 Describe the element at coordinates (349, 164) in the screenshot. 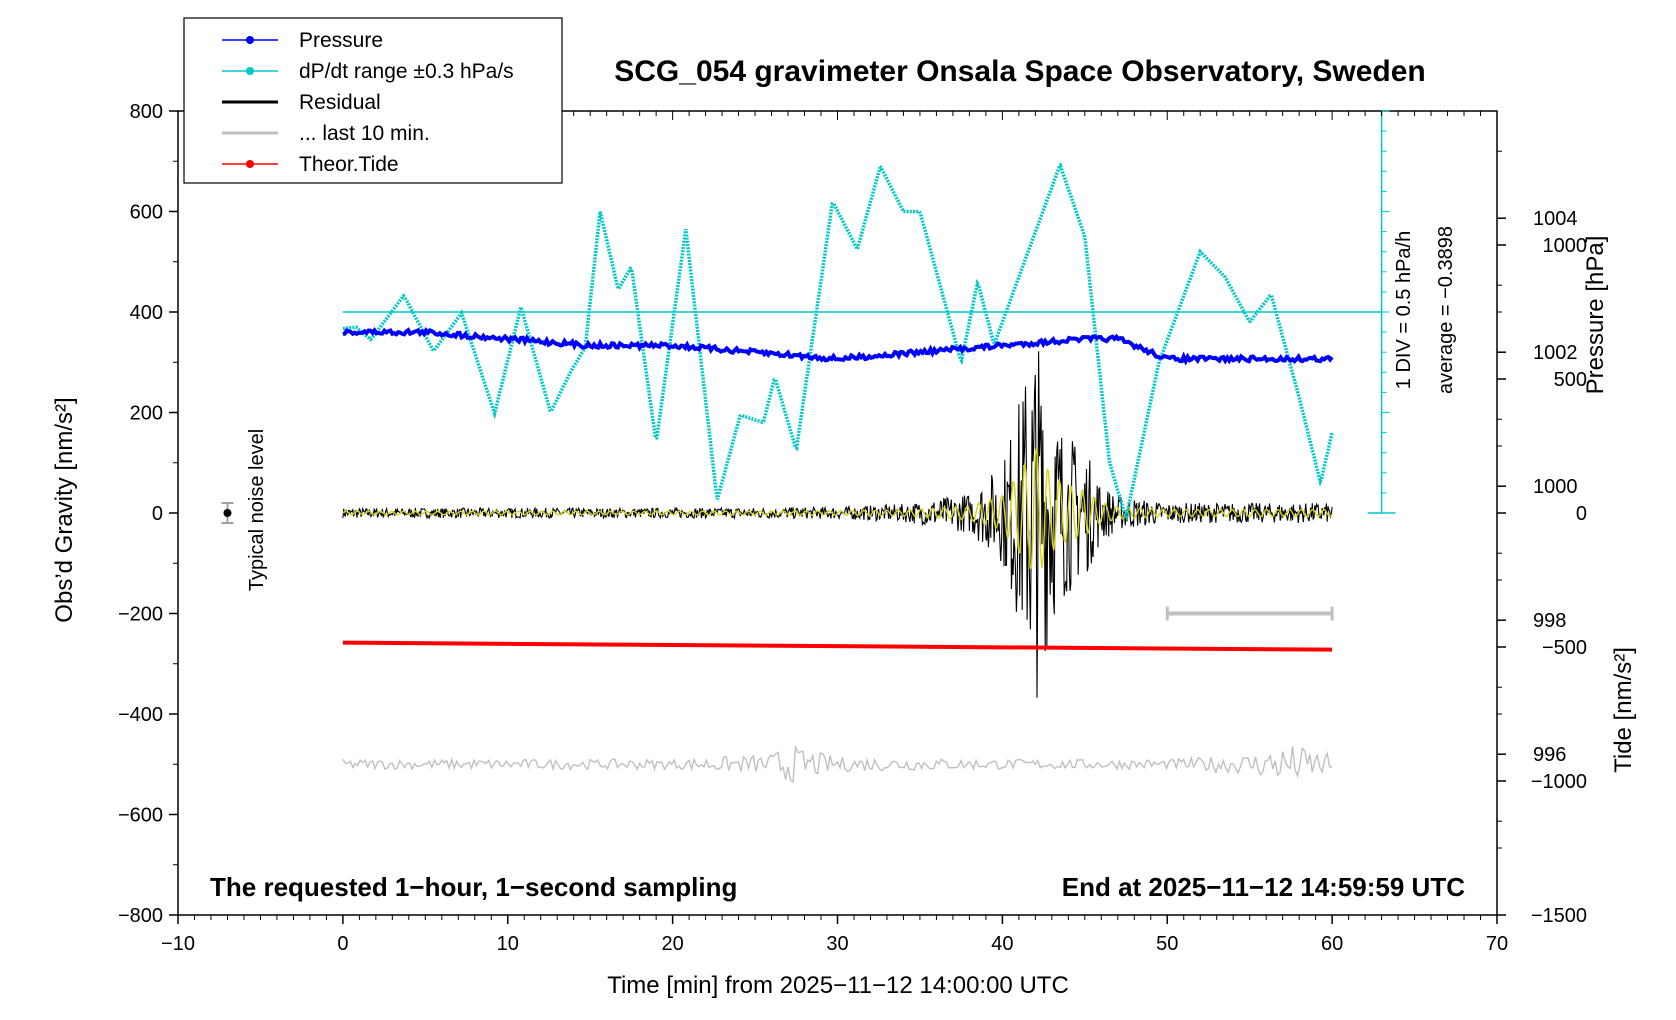

I see `legend-label: Theor.Tide` at that location.